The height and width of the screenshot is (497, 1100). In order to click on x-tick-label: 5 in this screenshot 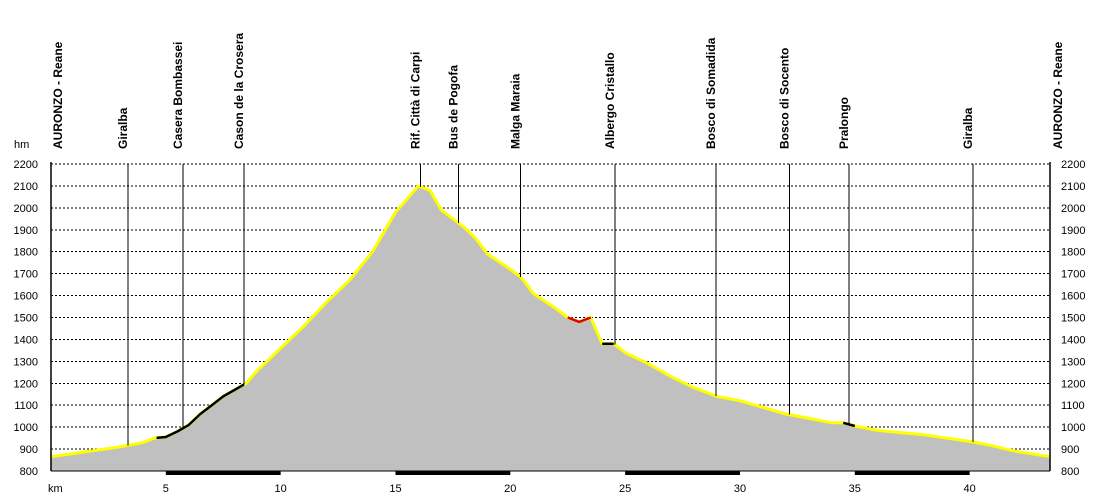, I will do `click(166, 489)`.